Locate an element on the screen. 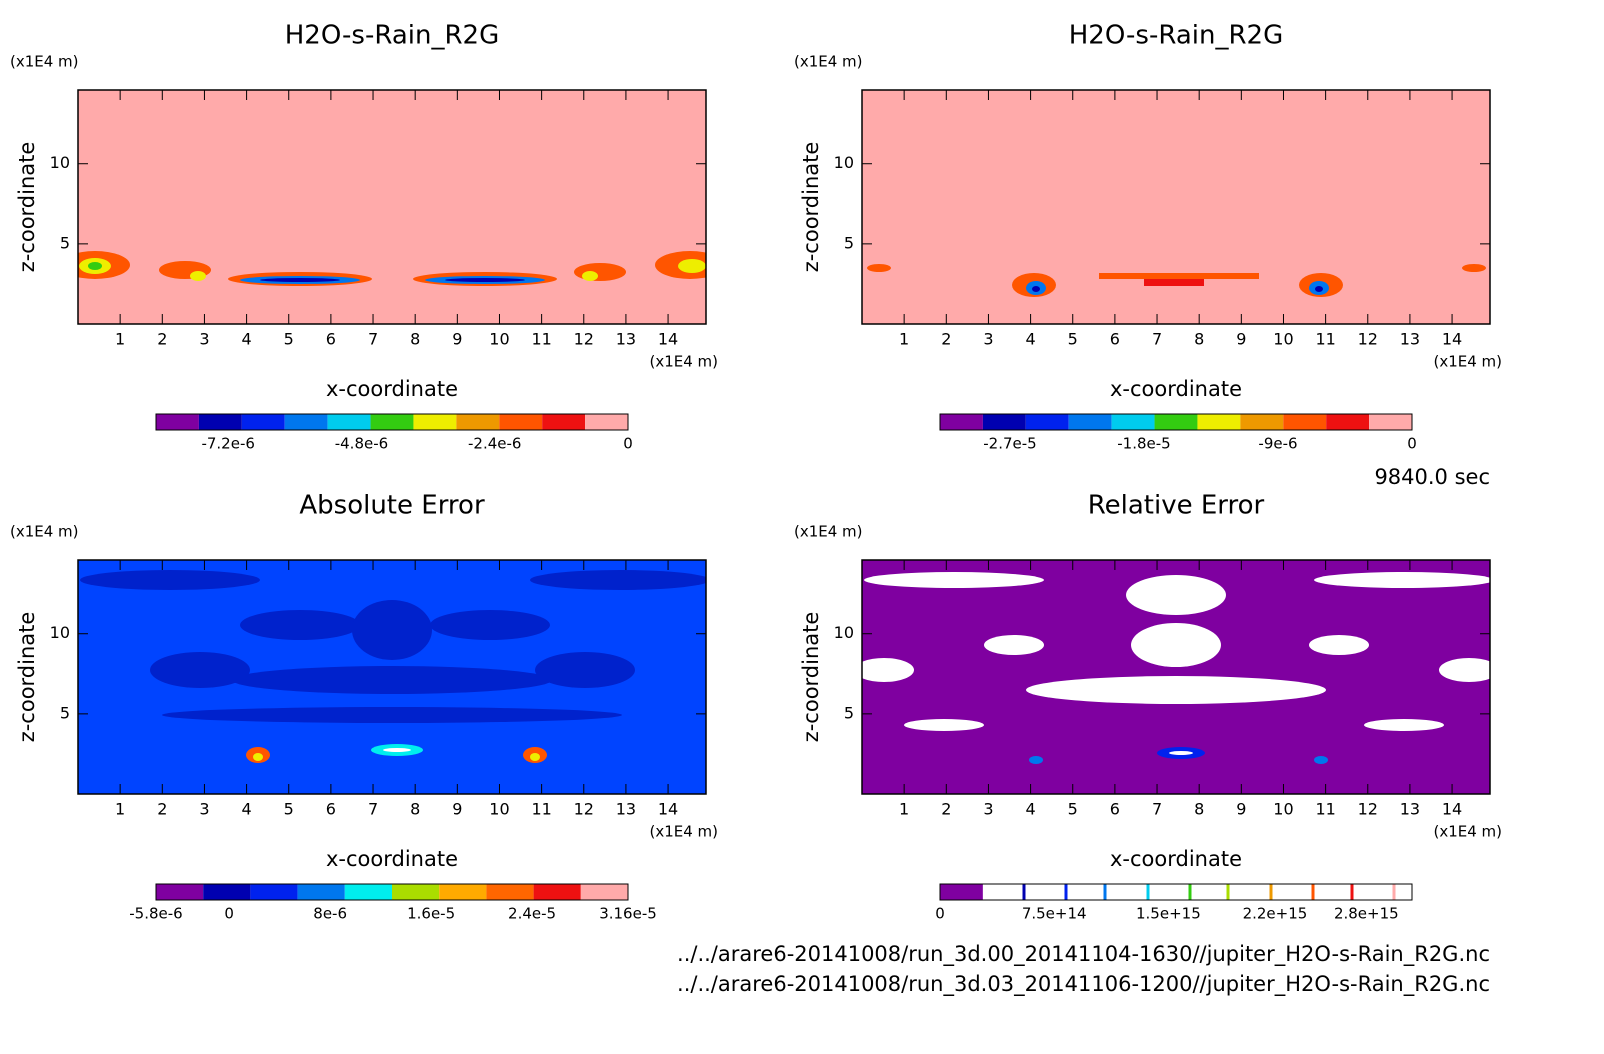 This screenshot has height=1054, width=1604. colorbar-tick-label: -4.8e-6 is located at coordinates (361, 444).